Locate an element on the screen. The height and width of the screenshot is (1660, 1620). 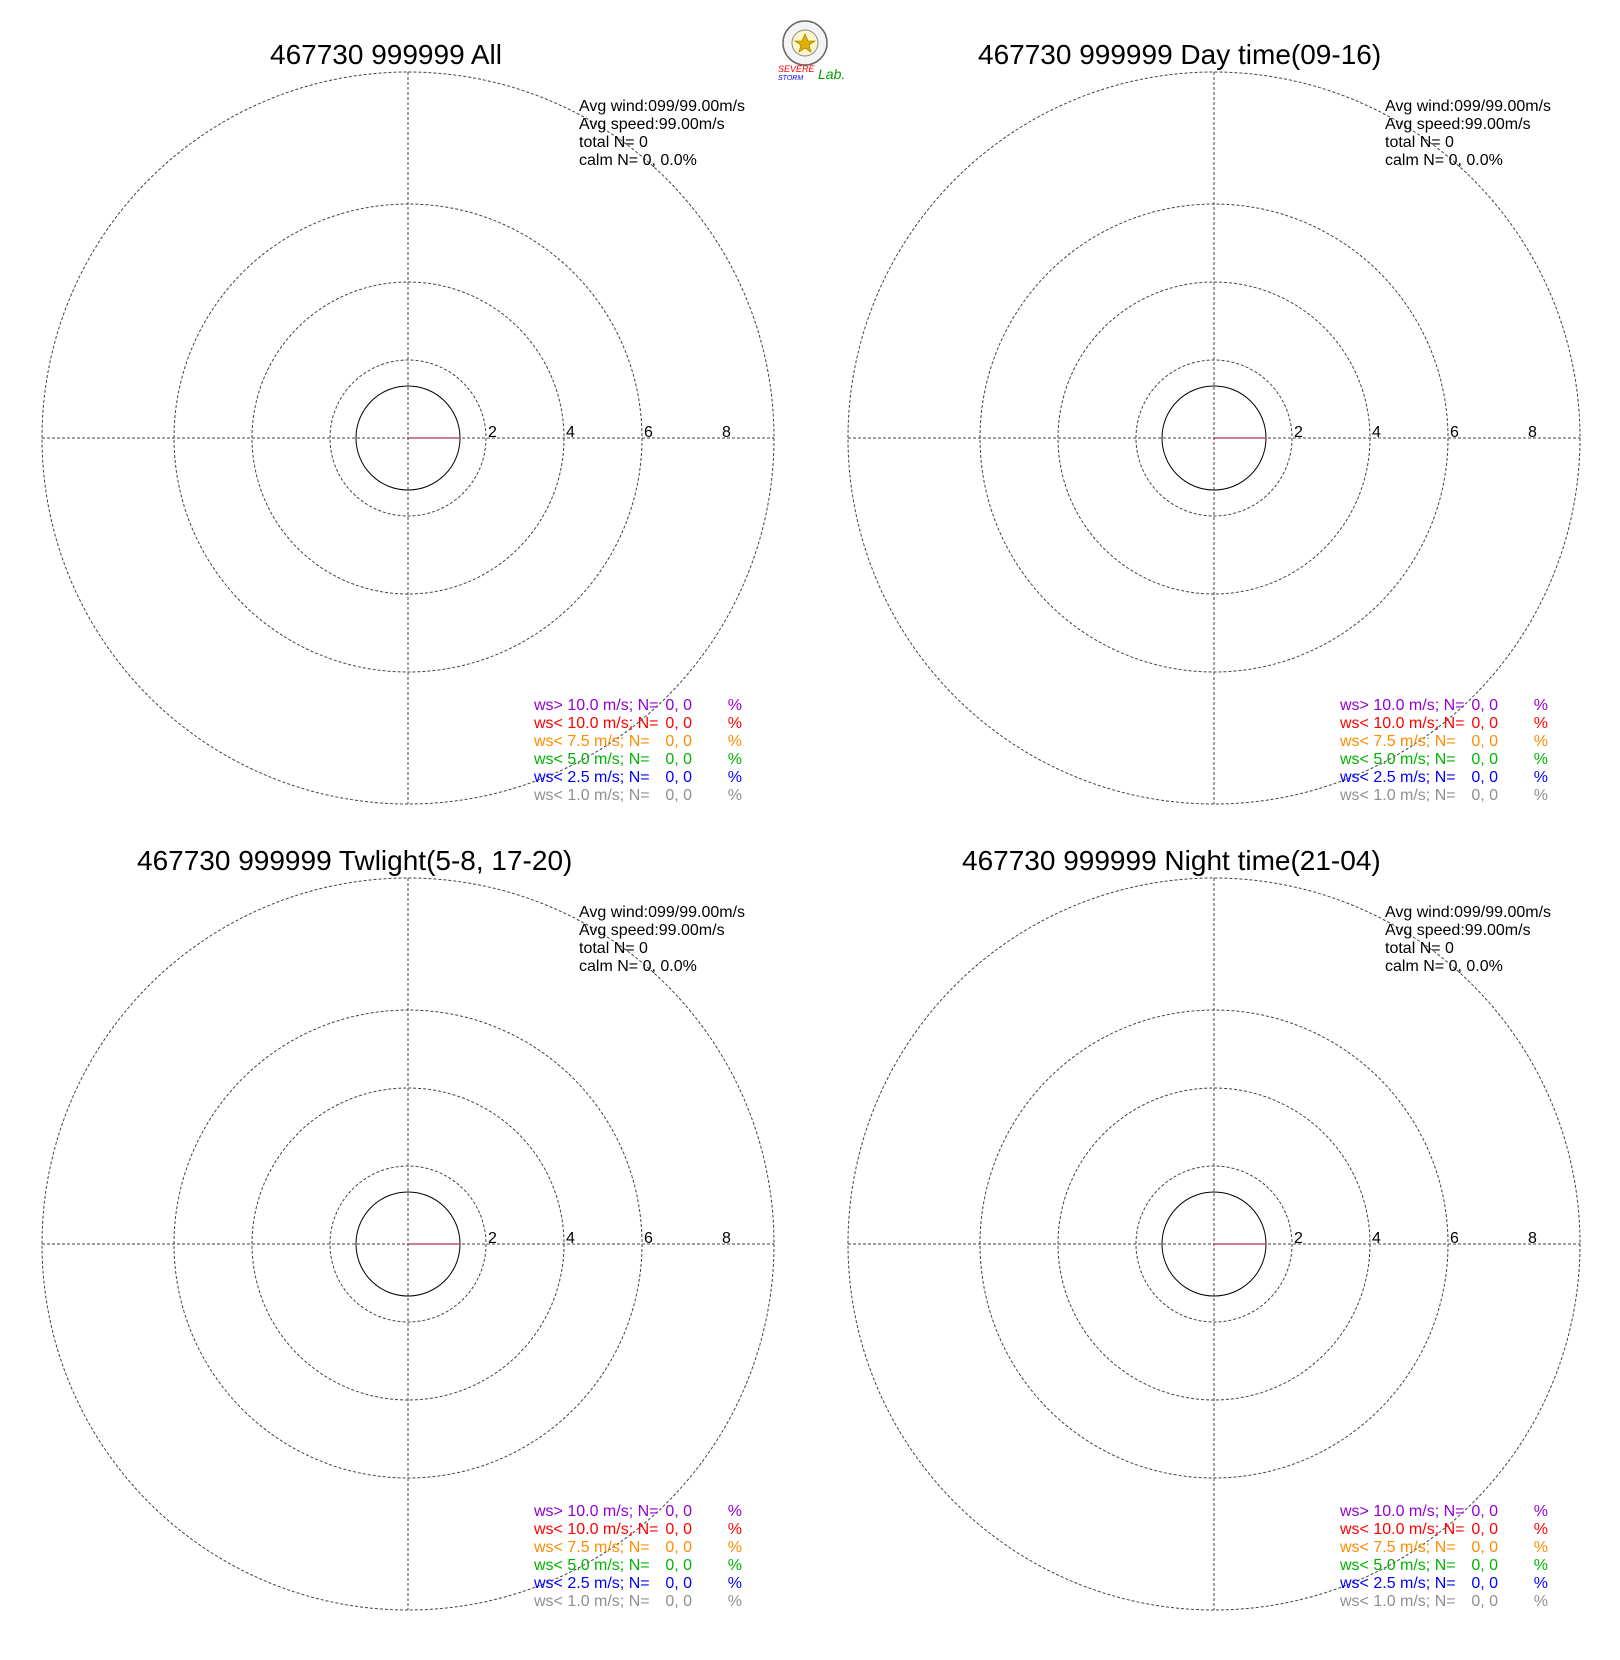
panel-title: 467730 999999 Twlight(5-8, 17-20) is located at coordinates (354, 860).